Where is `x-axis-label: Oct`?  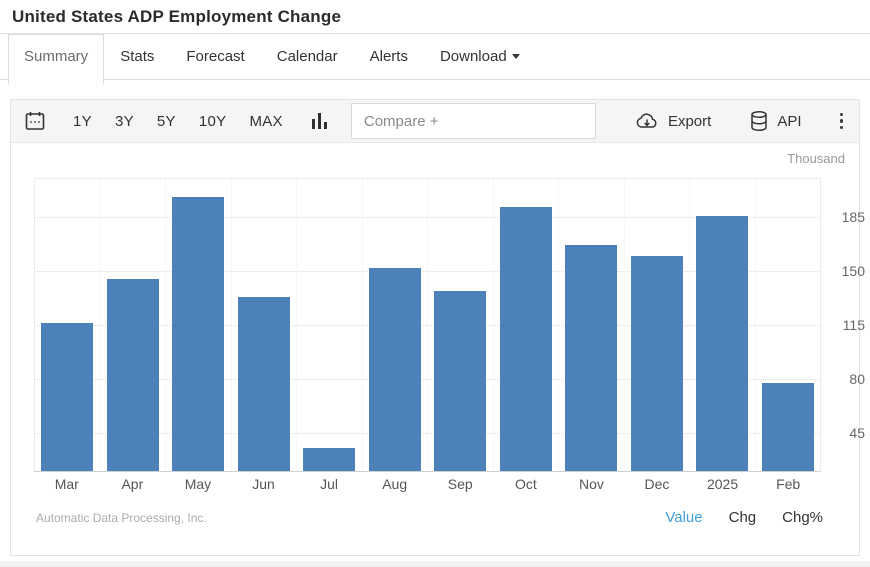 x-axis-label: Oct is located at coordinates (525, 484).